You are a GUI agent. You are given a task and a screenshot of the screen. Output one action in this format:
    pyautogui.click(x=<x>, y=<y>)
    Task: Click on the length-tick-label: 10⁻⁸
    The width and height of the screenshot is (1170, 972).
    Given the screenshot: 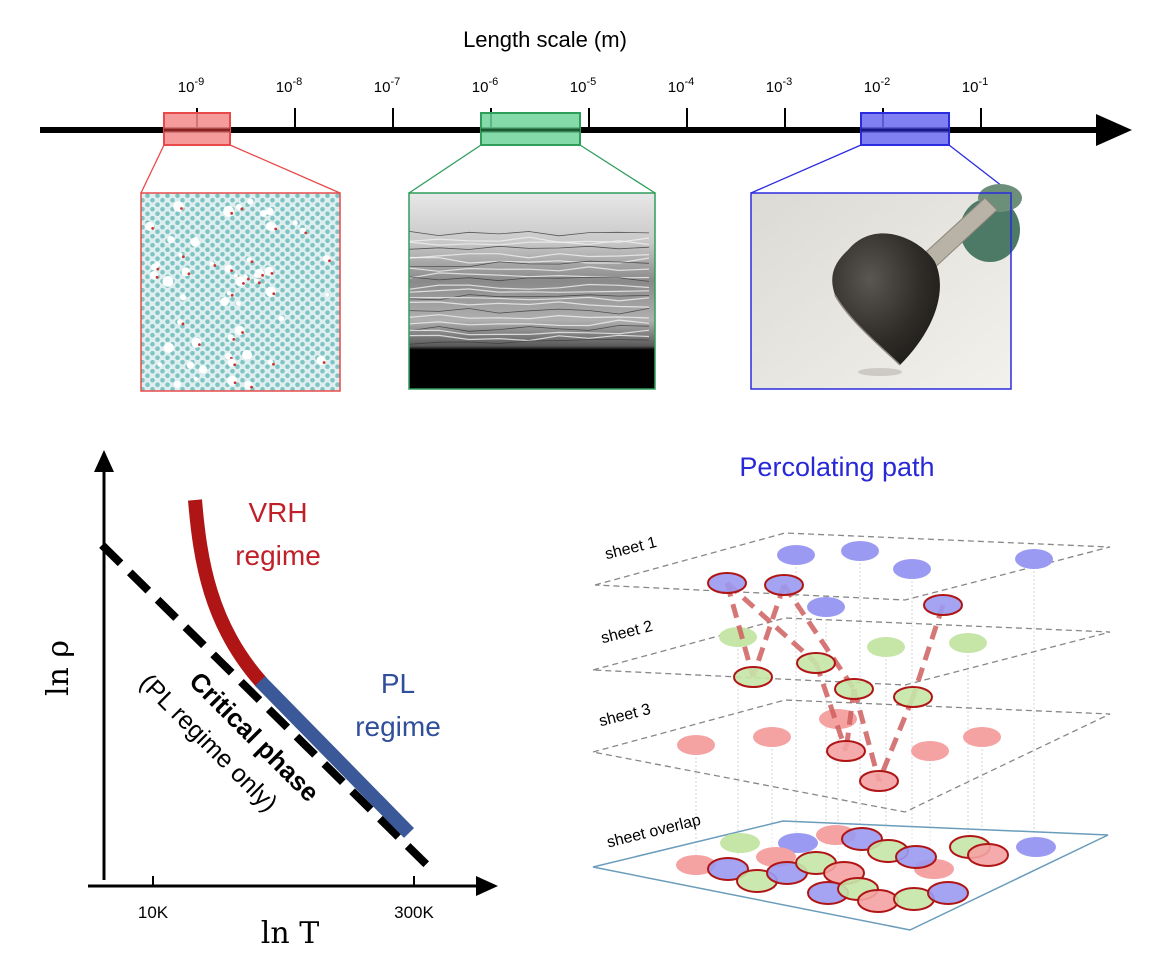 What is the action you would take?
    pyautogui.click(x=289, y=86)
    